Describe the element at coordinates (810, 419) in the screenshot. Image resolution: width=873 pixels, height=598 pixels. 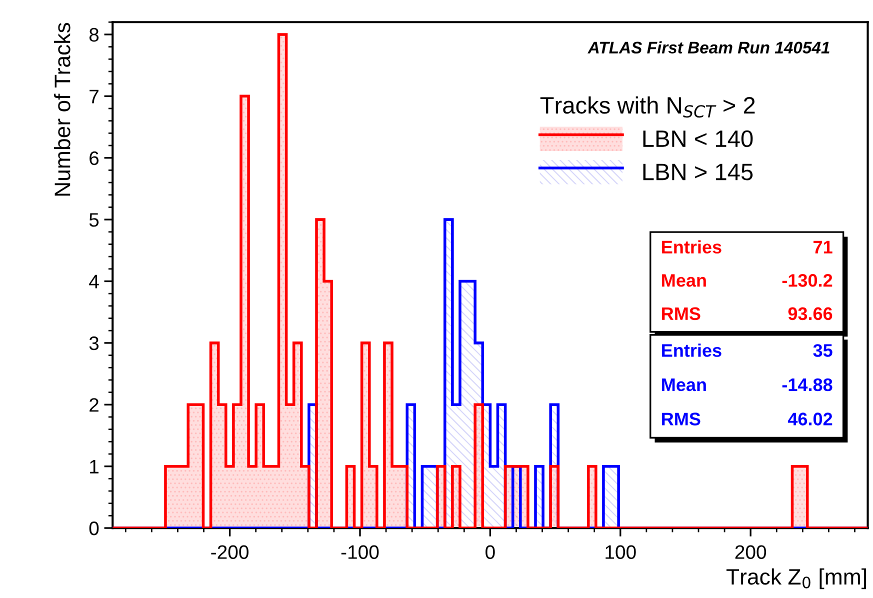
I see `annotation: 46.02` at that location.